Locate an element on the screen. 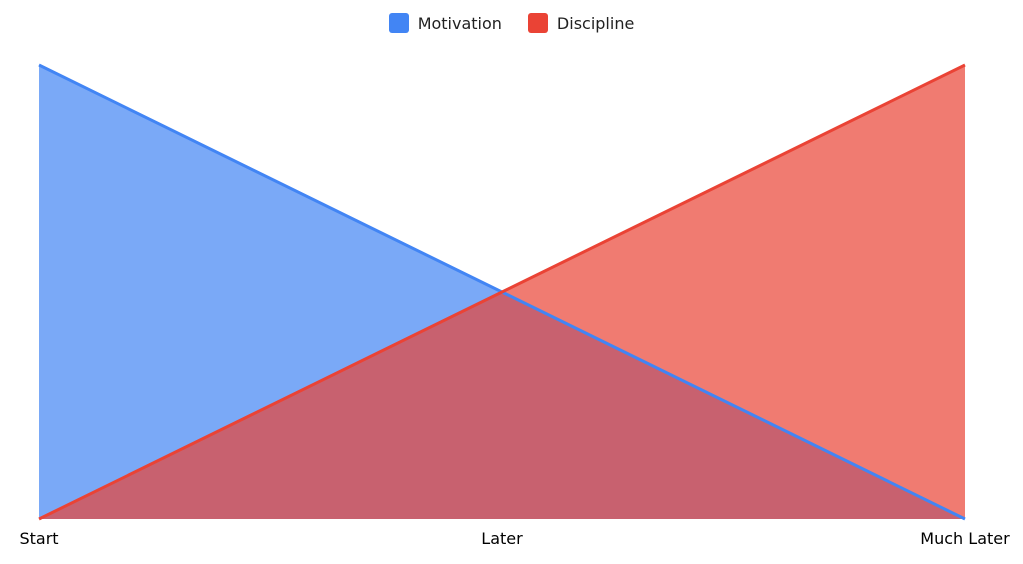 The image size is (1023, 564). legend-item-discipline: Discipline is located at coordinates (581, 23).